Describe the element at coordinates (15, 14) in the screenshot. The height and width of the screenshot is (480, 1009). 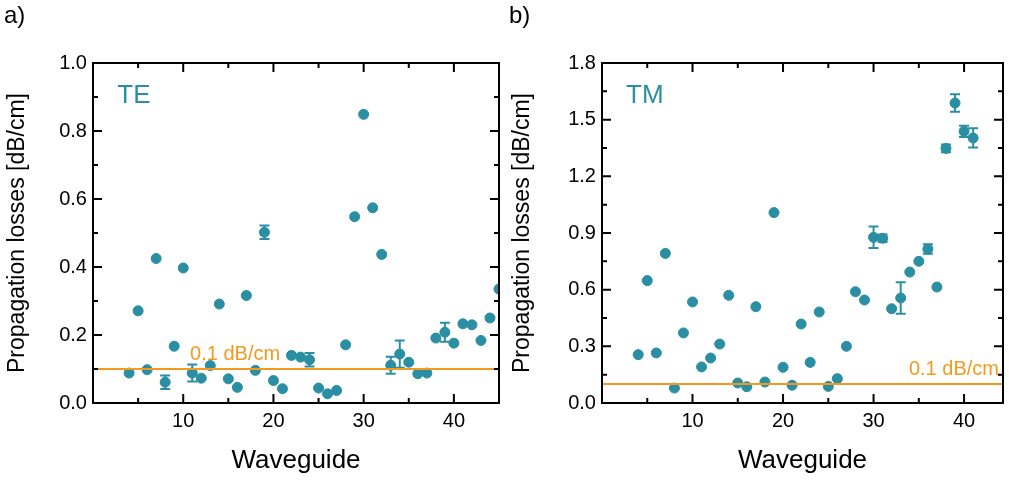
I see `chart-title: a)` at that location.